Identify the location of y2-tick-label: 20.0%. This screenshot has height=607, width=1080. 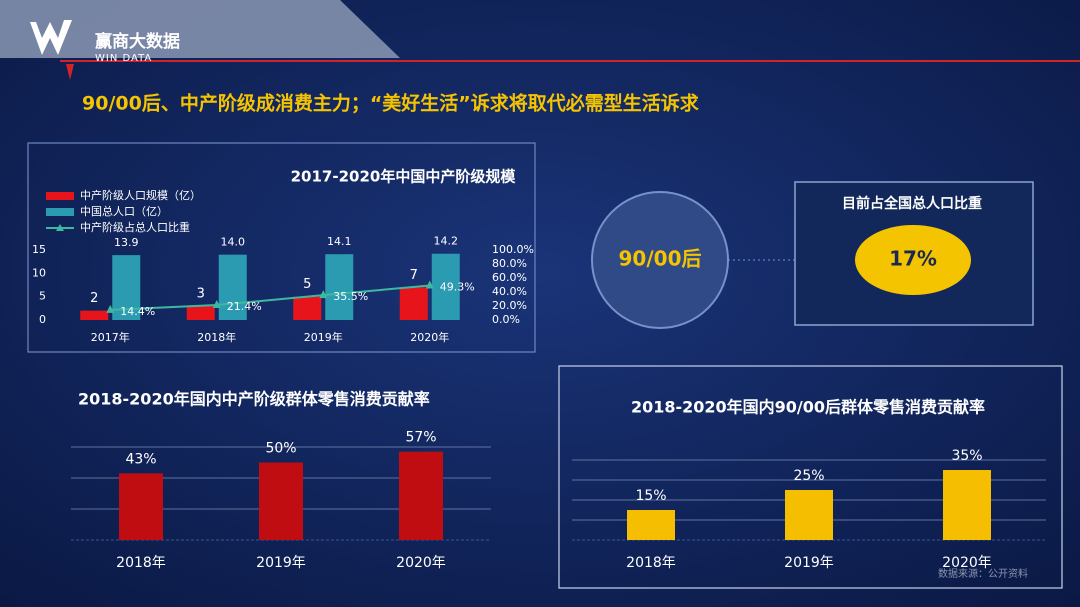
(509, 305).